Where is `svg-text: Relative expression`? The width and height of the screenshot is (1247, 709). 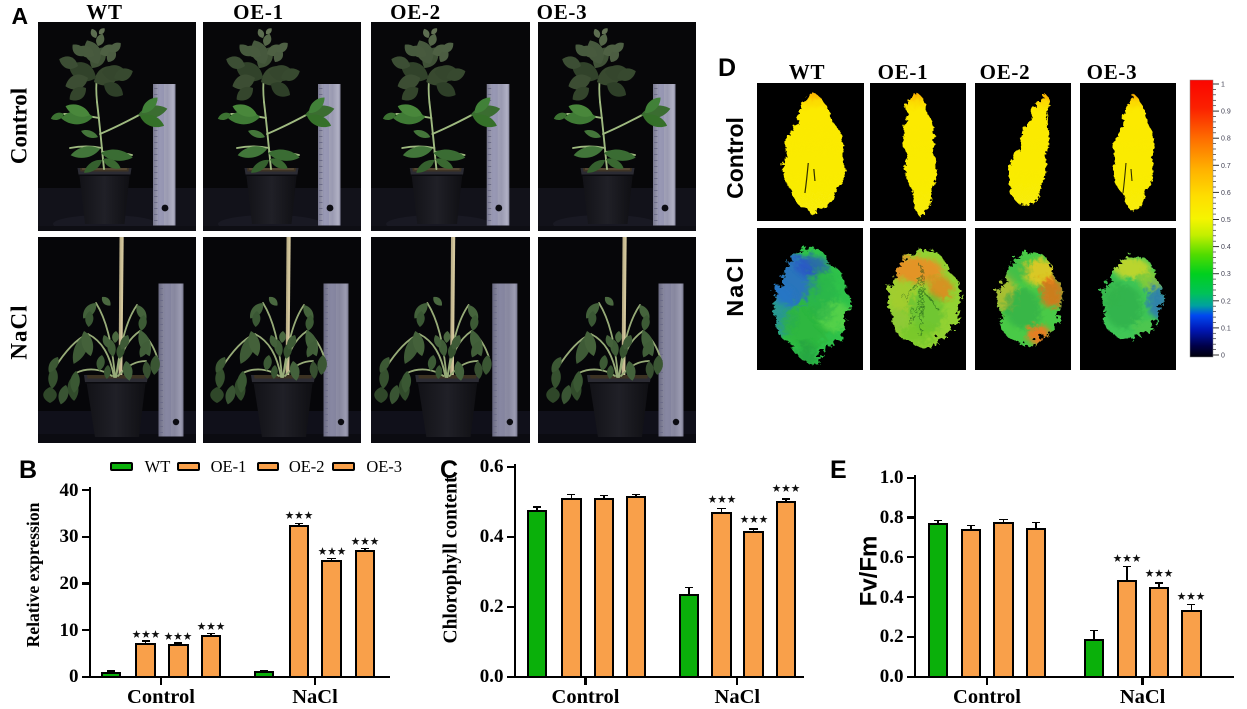 svg-text: Relative expression is located at coordinates (33, 574).